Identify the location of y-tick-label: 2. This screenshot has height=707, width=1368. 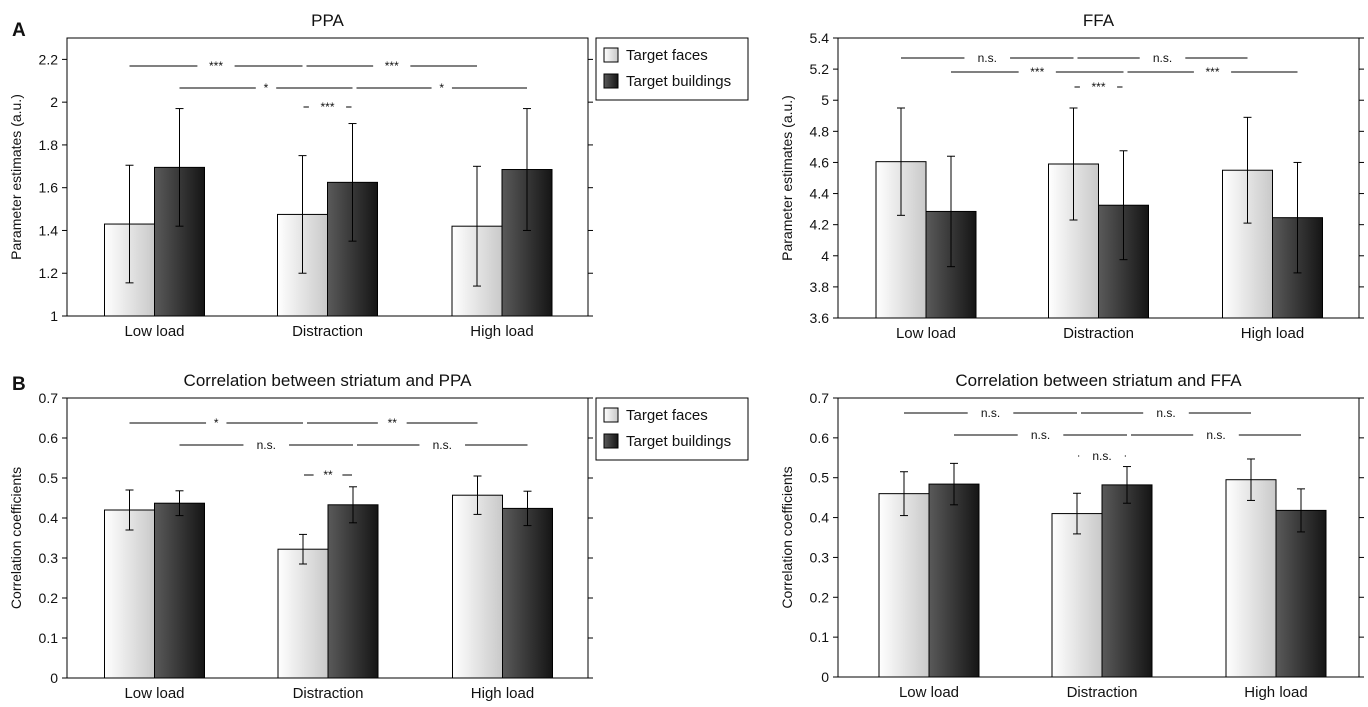
(54, 102).